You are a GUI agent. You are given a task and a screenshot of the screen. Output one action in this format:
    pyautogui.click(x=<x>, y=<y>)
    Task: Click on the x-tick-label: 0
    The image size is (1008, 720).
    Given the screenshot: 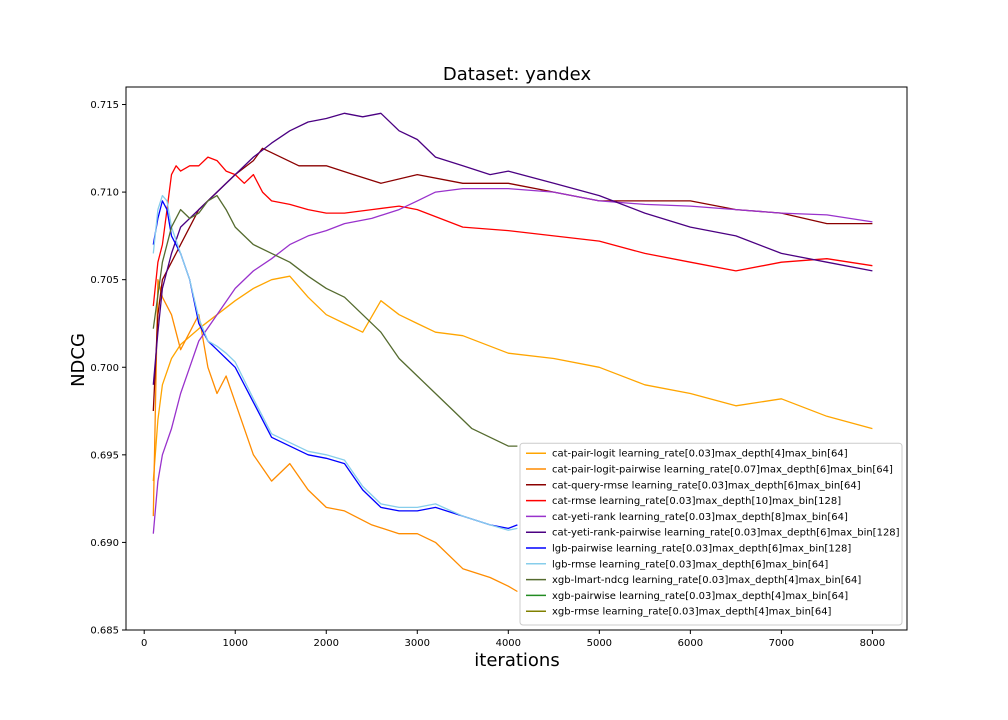 What is the action you would take?
    pyautogui.click(x=144, y=643)
    